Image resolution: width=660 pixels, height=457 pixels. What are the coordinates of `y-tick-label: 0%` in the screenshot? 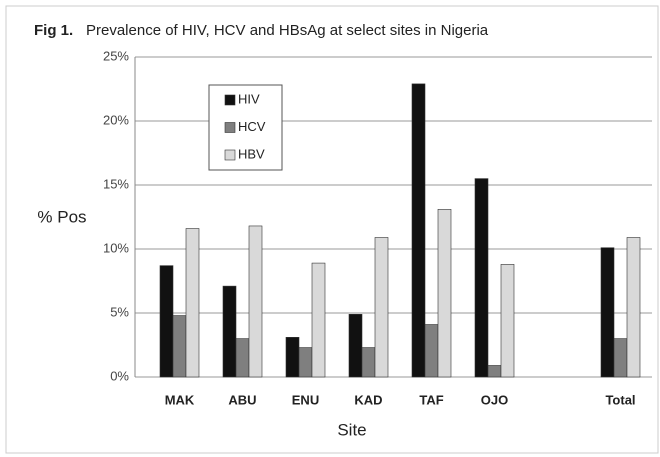 It's located at (119, 375).